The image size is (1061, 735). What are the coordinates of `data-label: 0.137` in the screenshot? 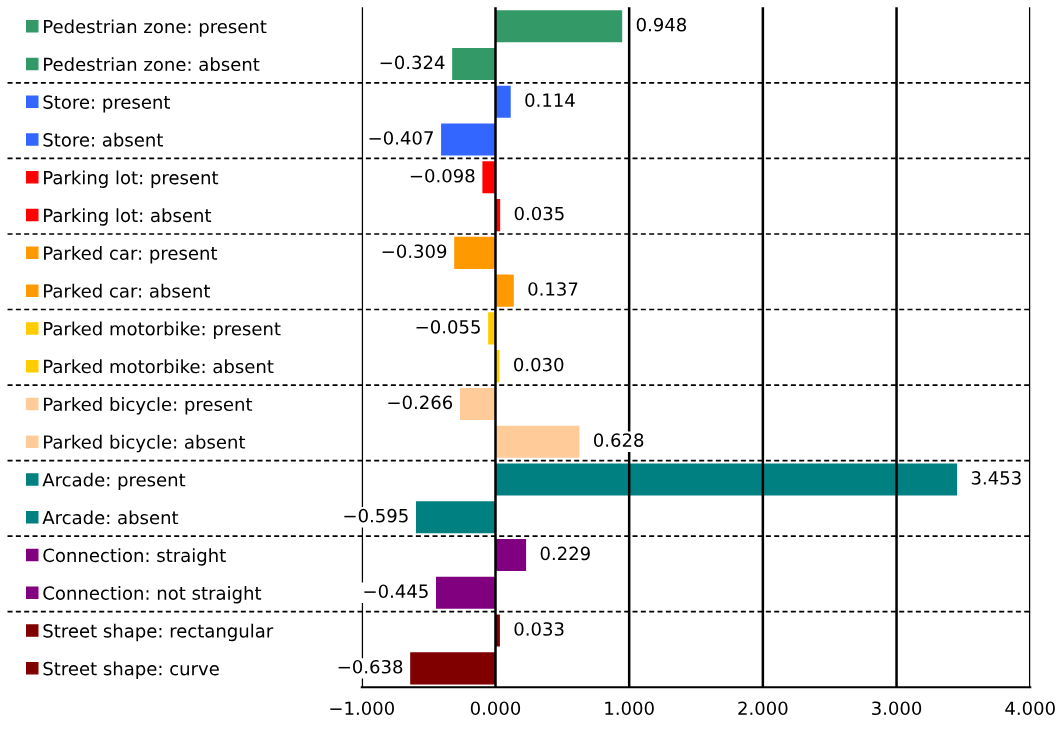 It's located at (553, 289).